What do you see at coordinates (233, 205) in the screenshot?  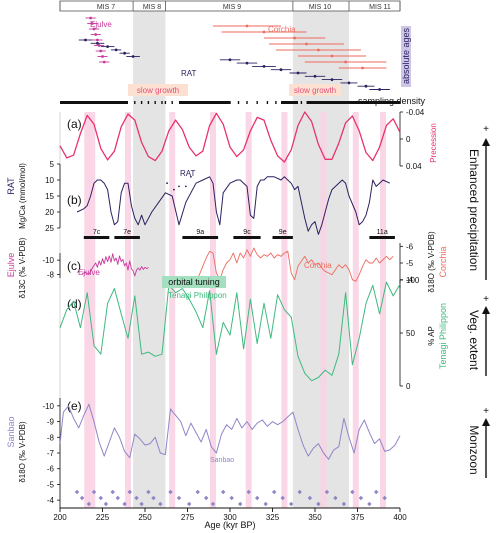 I see `rat-mgca-line` at bounding box center [233, 205].